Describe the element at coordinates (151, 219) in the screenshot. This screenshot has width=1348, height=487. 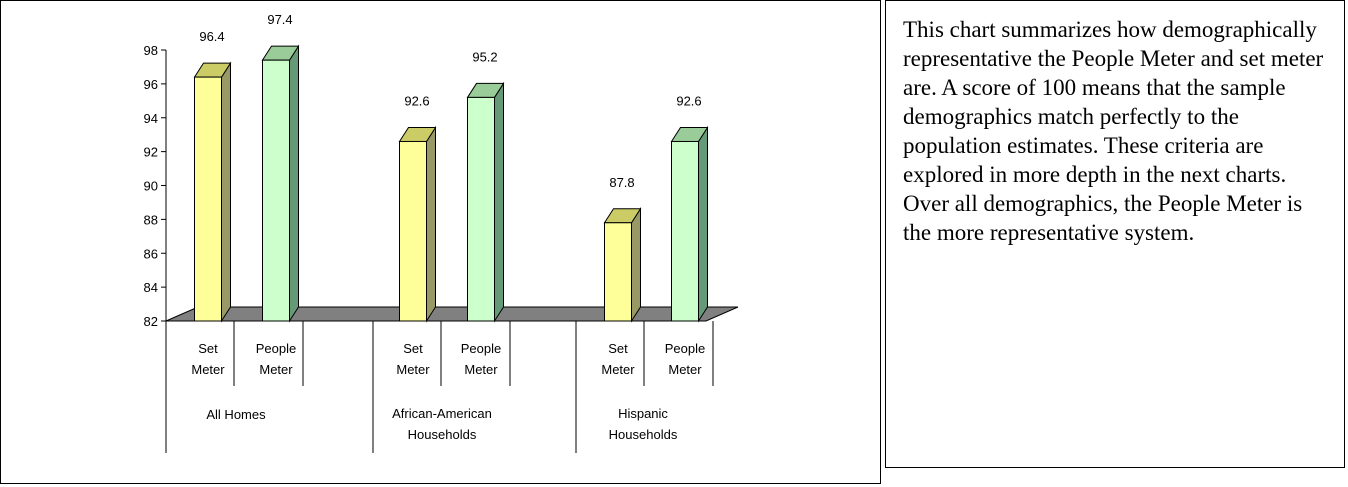
I see `y-tick-label: 88` at that location.